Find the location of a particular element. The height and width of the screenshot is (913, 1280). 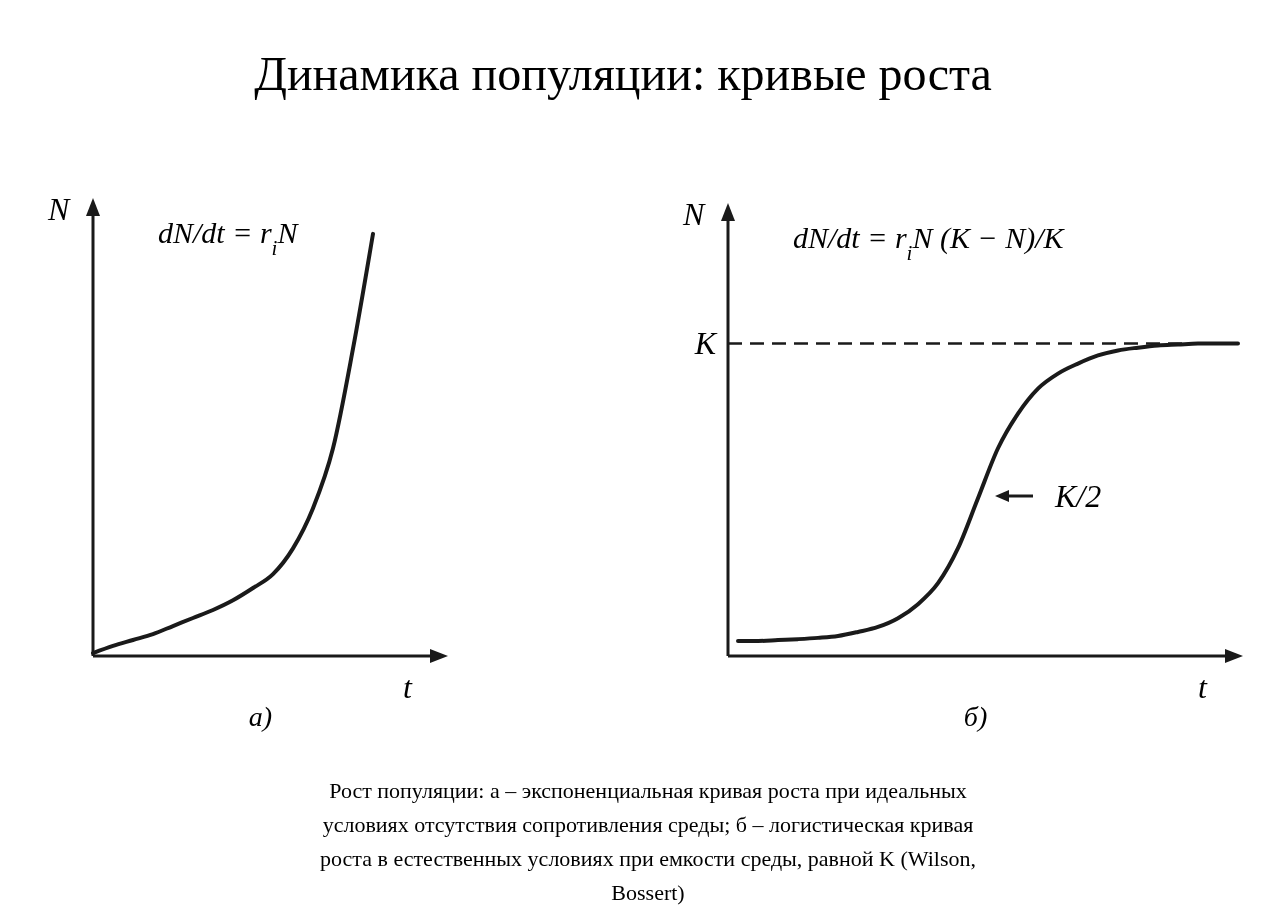

text: dN/dt = r$_{i}$N (K − N)/K is located at coordinates (929, 243).